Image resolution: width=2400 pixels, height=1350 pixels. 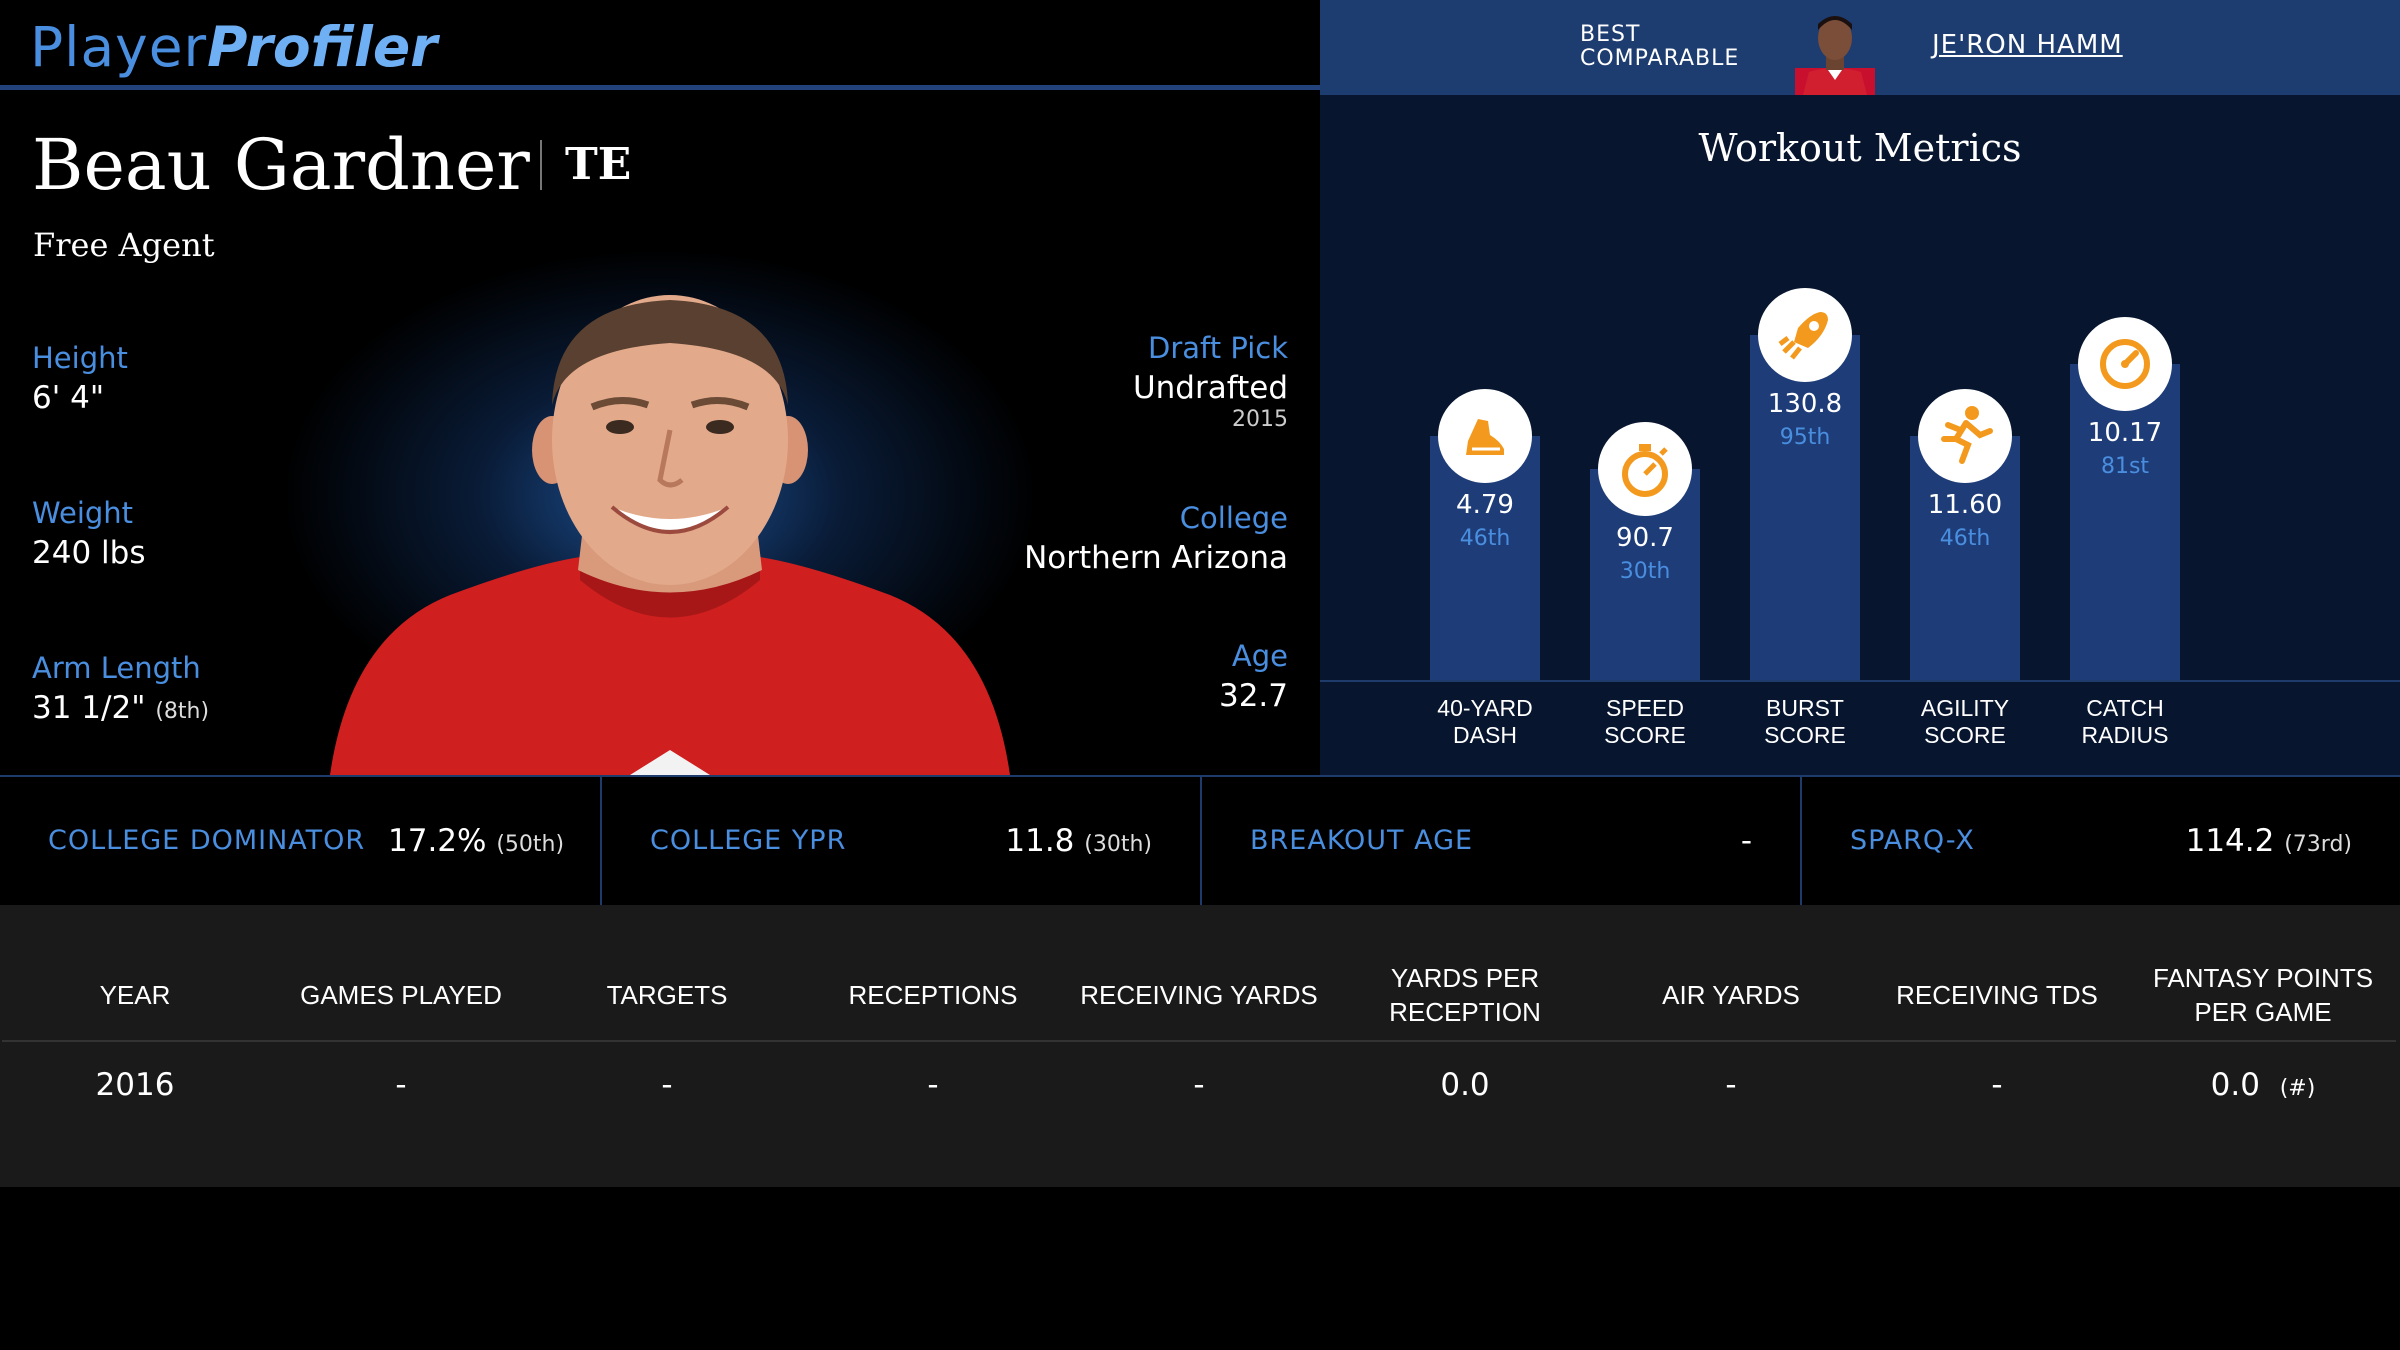 I want to click on workout-percentile: 30th, so click(x=1645, y=571).